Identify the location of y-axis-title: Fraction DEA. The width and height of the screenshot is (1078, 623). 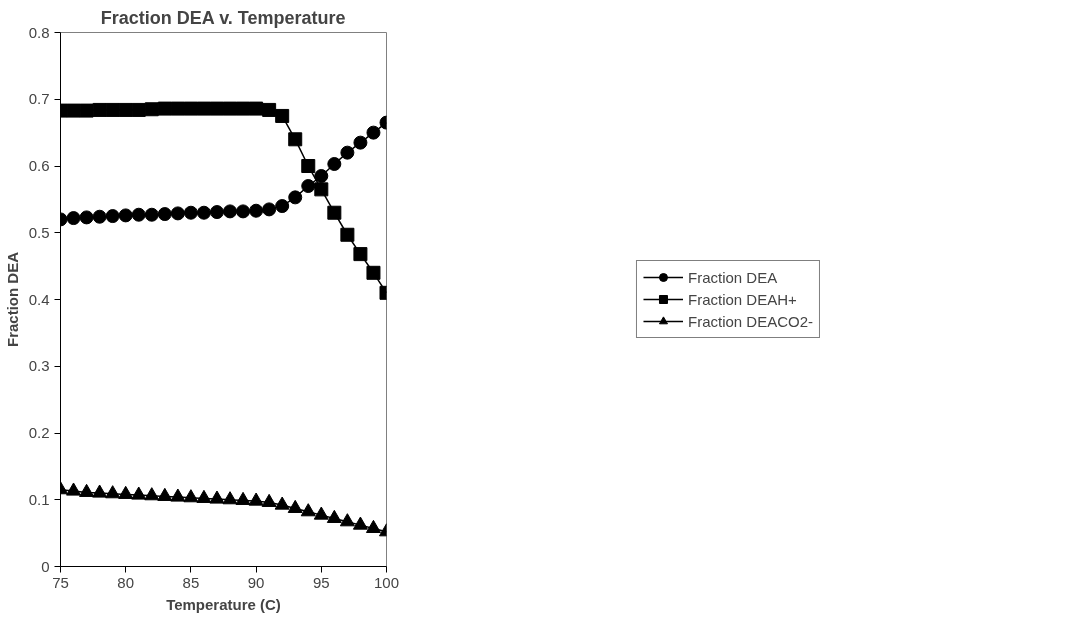
(12, 299).